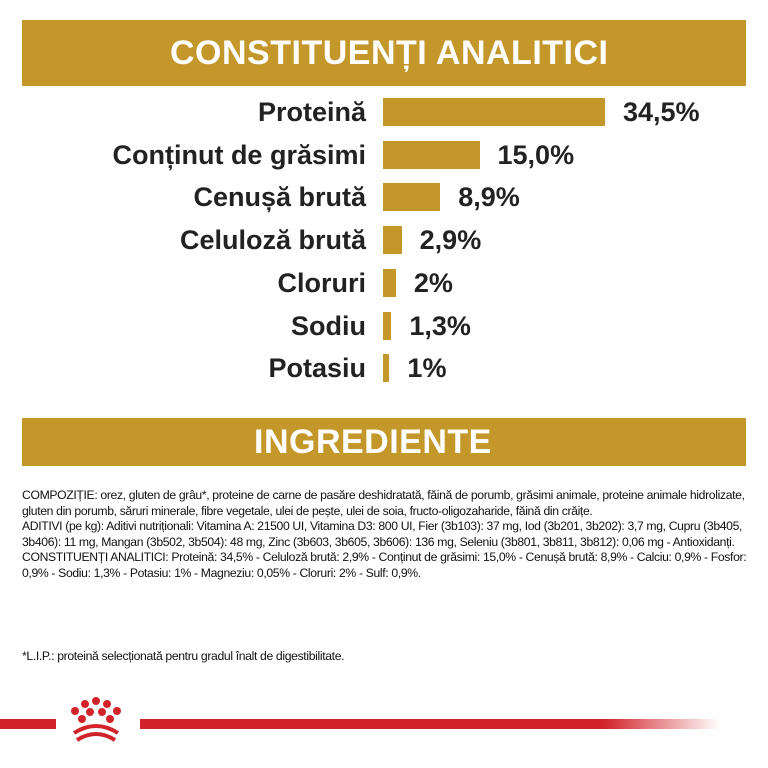  What do you see at coordinates (328, 326) in the screenshot?
I see `category-label: Sodiu` at bounding box center [328, 326].